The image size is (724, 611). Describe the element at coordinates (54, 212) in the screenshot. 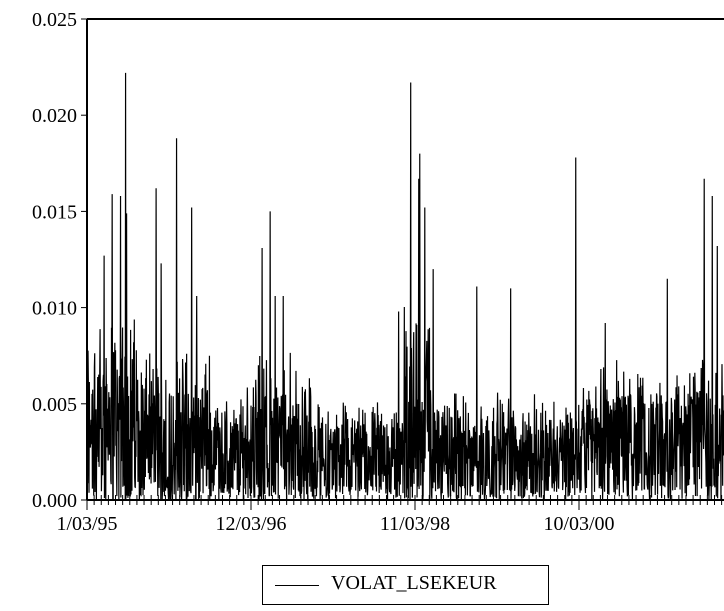

I see `y-tick-label: 0.015` at that location.